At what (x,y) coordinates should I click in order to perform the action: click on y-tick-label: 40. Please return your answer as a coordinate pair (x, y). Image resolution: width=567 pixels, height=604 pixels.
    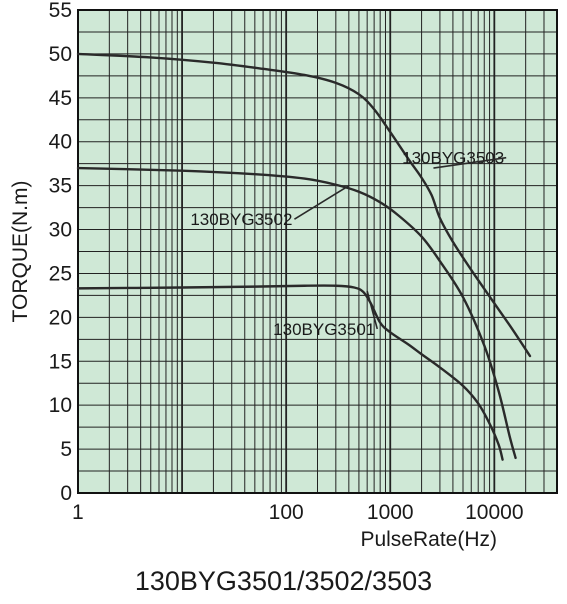
    Looking at the image, I should click on (60, 142).